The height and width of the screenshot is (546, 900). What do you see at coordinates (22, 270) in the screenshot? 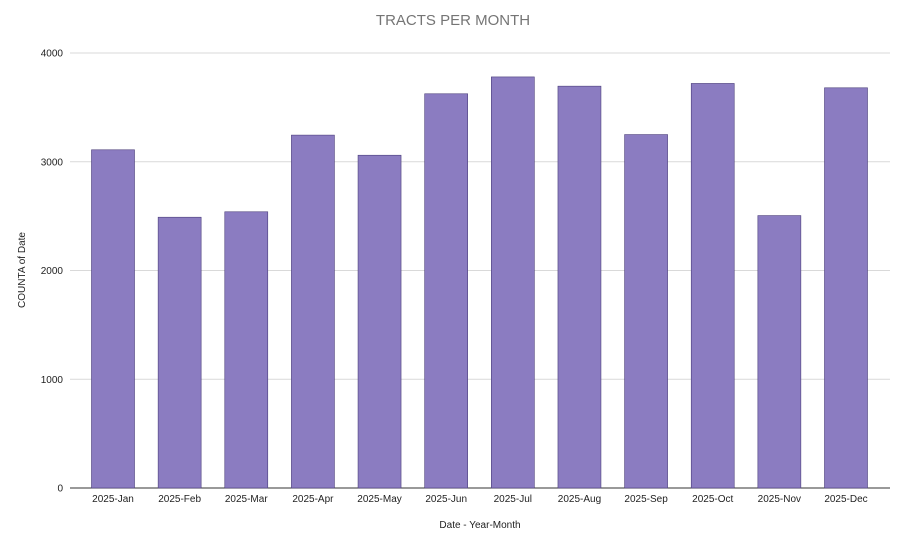
I see `y-axis-label: COUNTA of Date` at bounding box center [22, 270].